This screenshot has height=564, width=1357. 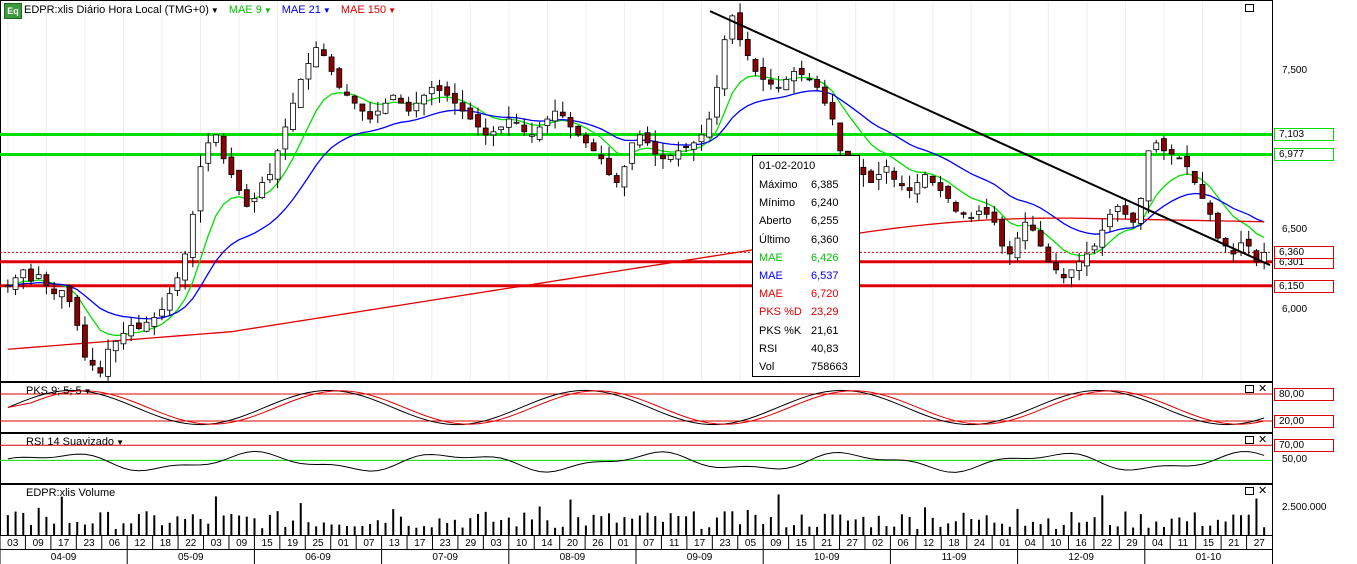 What do you see at coordinates (775, 221) in the screenshot?
I see `info-label: Aberto` at bounding box center [775, 221].